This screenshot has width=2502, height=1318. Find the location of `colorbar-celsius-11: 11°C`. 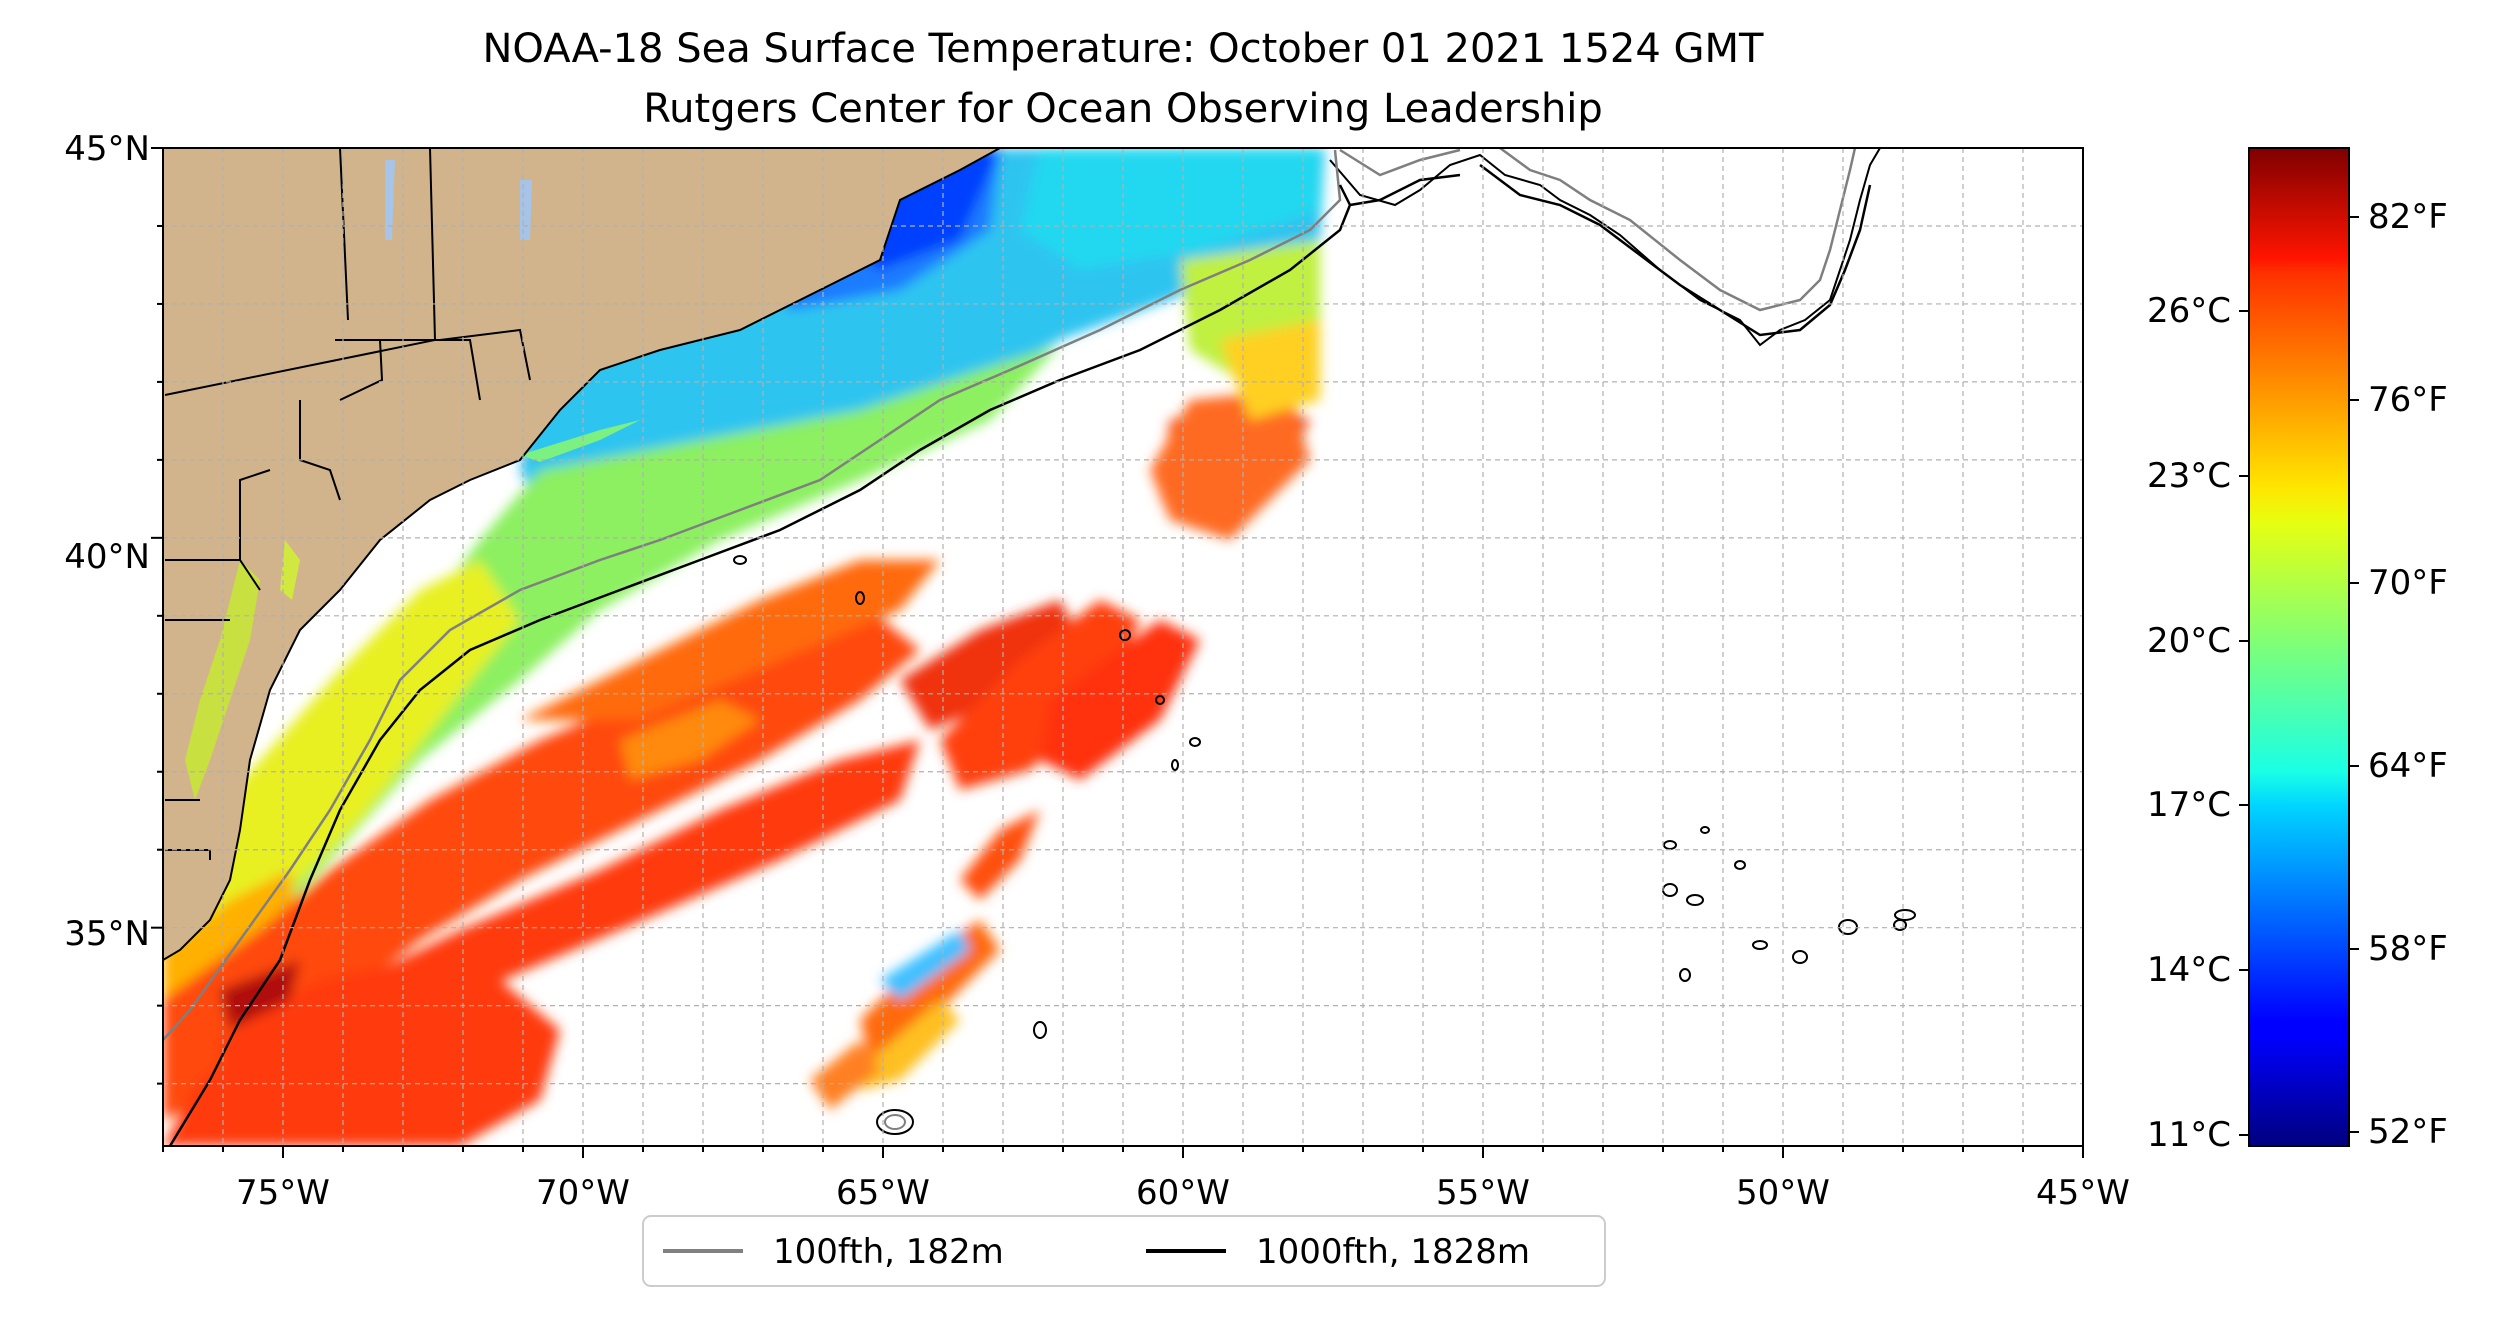

colorbar-celsius-11: 11°C is located at coordinates (2189, 1135).